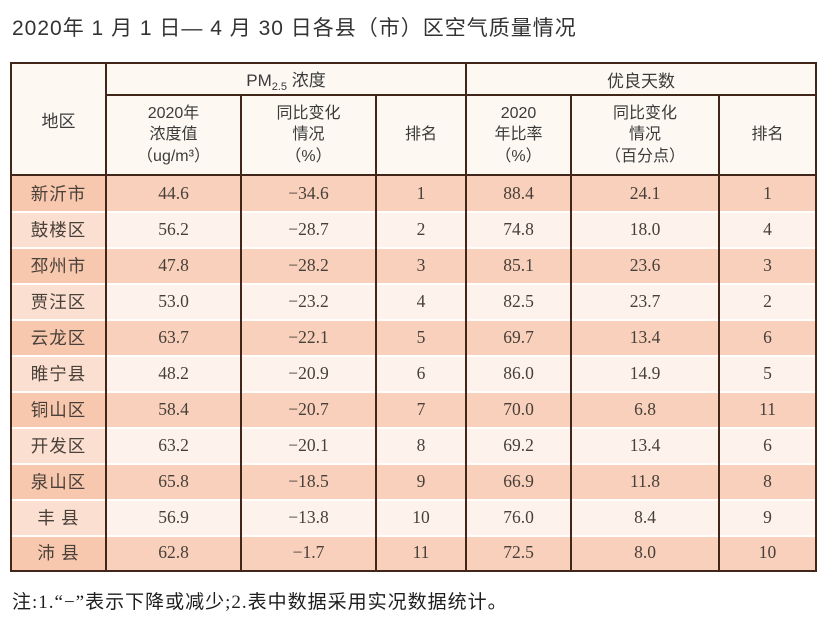  What do you see at coordinates (58, 301) in the screenshot?
I see `region-cell: 贾汪区` at bounding box center [58, 301].